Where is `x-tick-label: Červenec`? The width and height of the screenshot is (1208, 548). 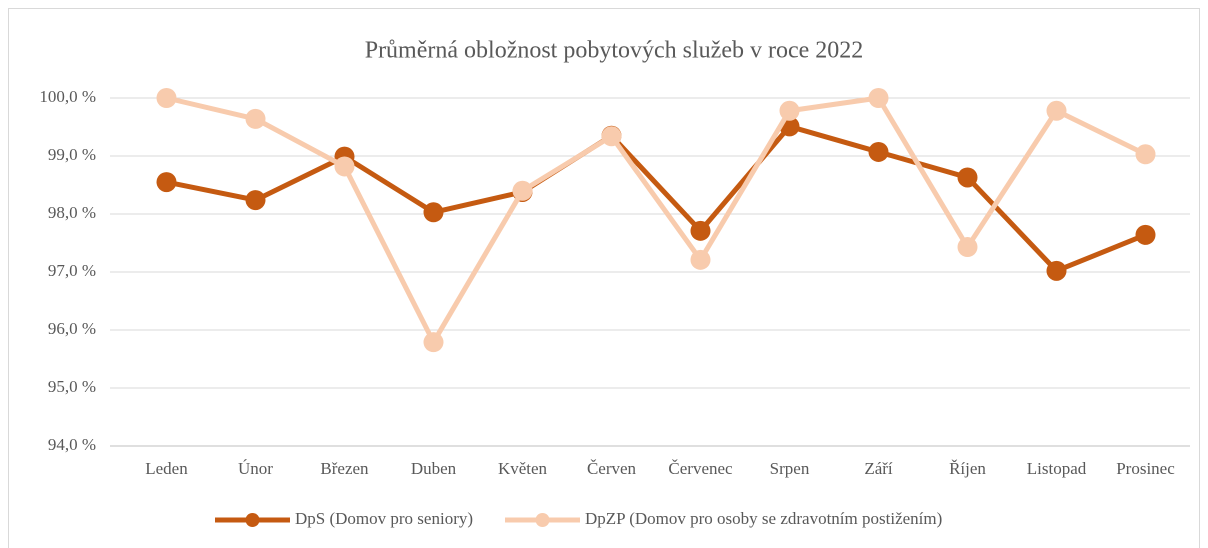
x-tick-label: Červenec is located at coordinates (700, 468).